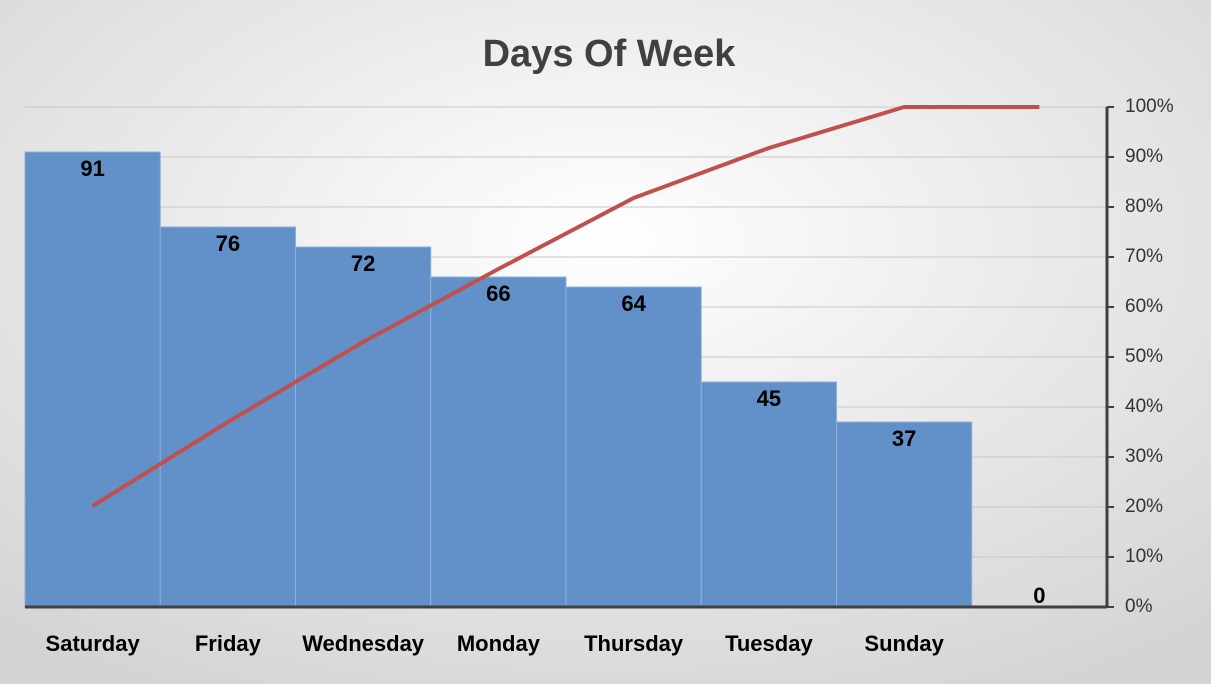  What do you see at coordinates (363, 643) in the screenshot?
I see `x-tick-label: Wednesday` at bounding box center [363, 643].